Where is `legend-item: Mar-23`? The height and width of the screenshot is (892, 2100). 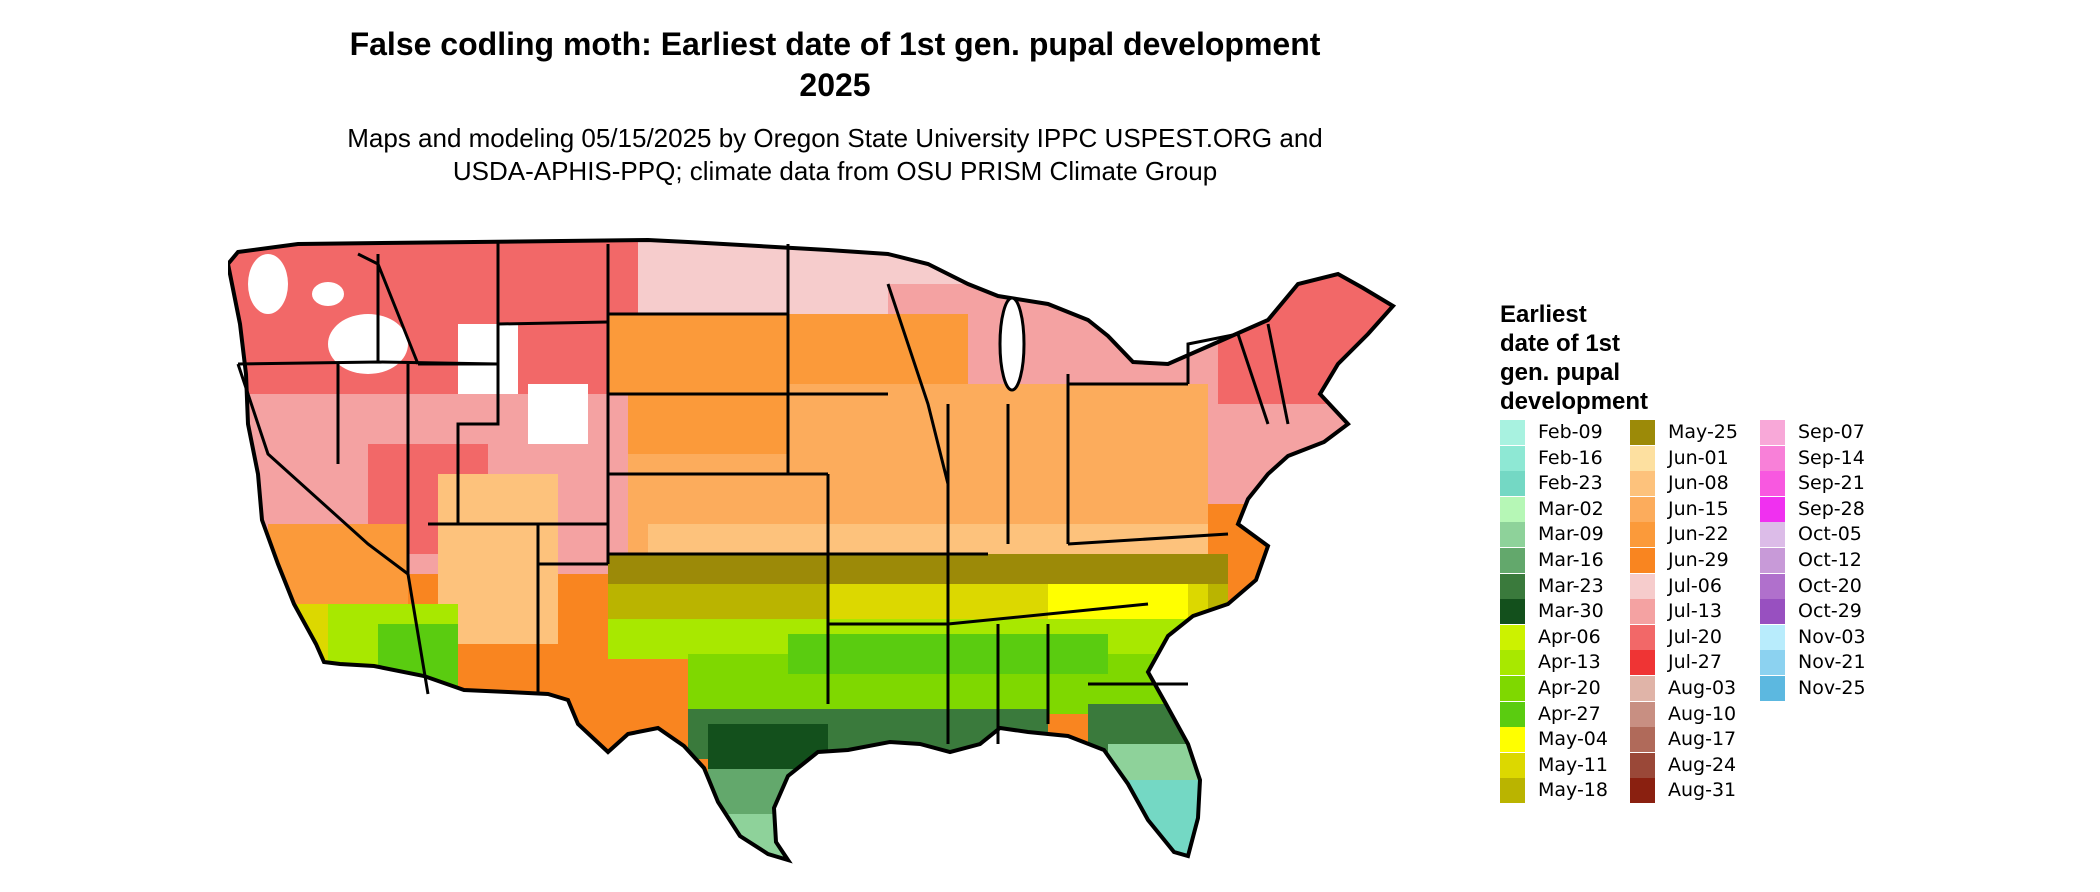 legend-item: Mar-23 is located at coordinates (1580, 586).